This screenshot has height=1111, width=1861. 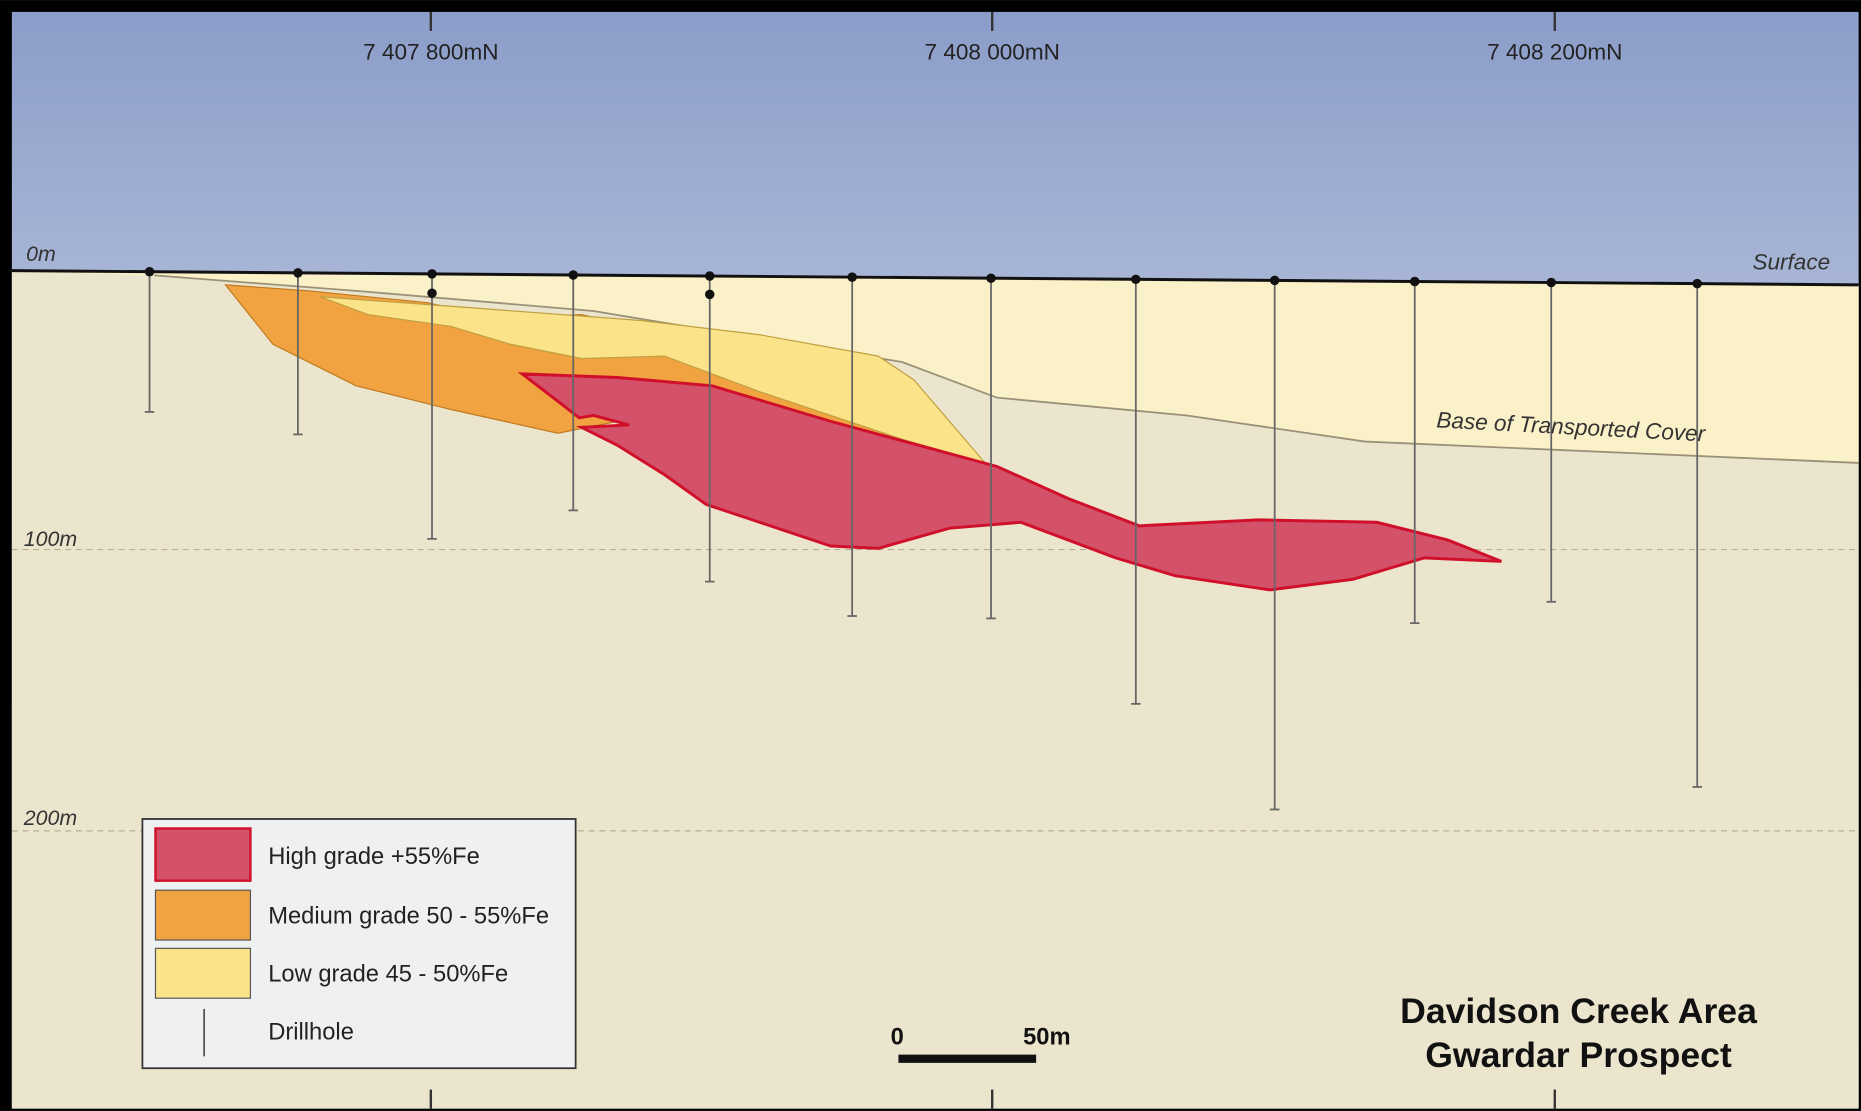 What do you see at coordinates (374, 857) in the screenshot?
I see `legend-label: High grade +55%Fe` at bounding box center [374, 857].